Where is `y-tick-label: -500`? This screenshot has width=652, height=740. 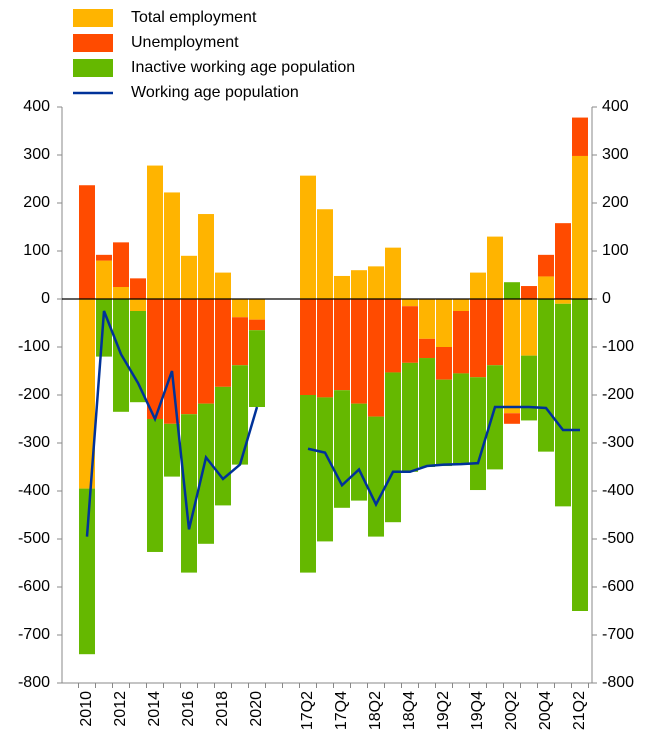
y-tick-label: -500 is located at coordinates (34, 538).